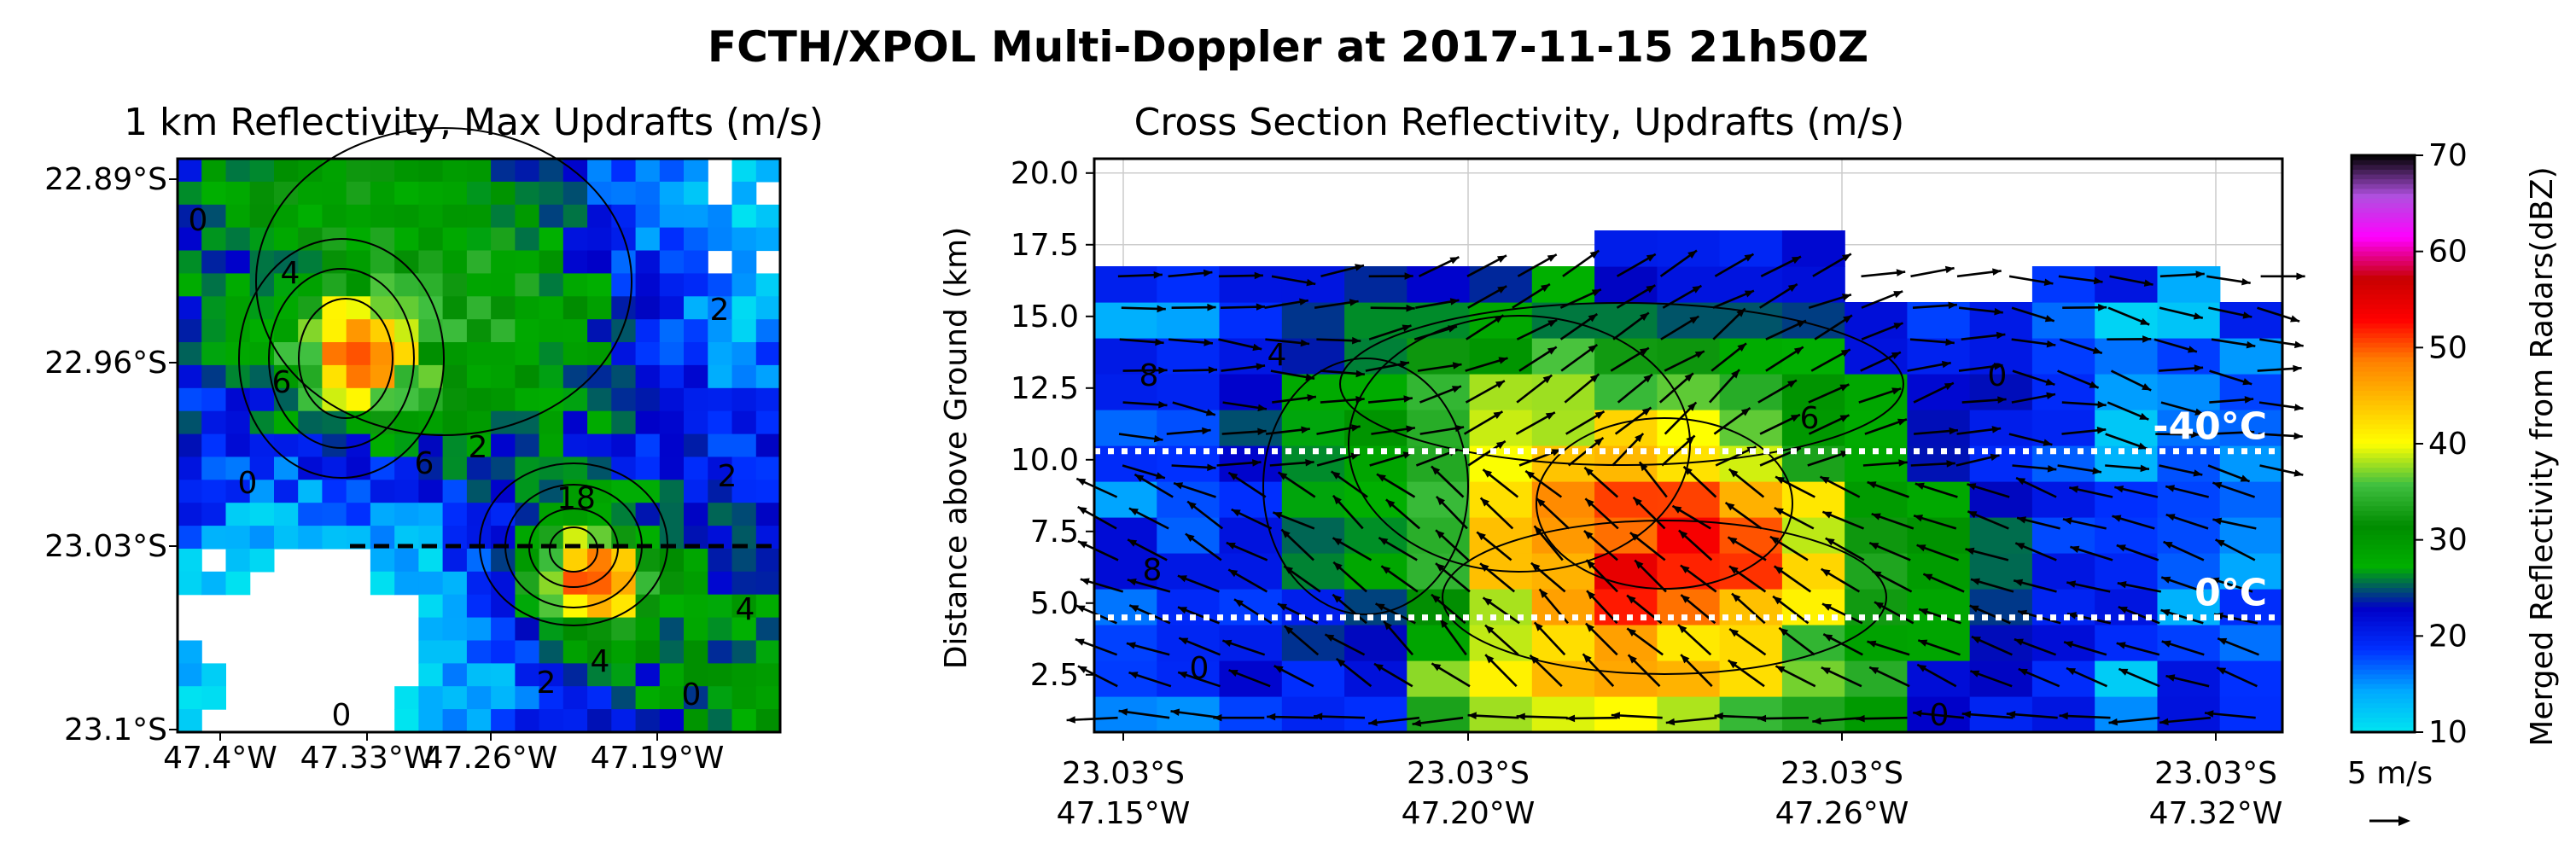 This screenshot has width=2576, height=855. I want to click on right-x-tick-lon: 47.26°W, so click(1842, 813).